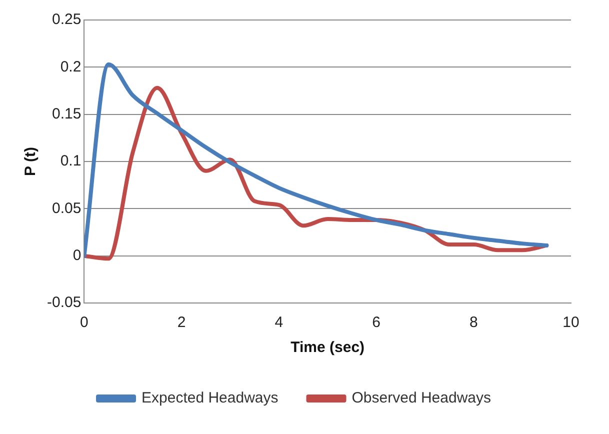 Image resolution: width=609 pixels, height=434 pixels. I want to click on x-tick-label: 8, so click(473, 323).